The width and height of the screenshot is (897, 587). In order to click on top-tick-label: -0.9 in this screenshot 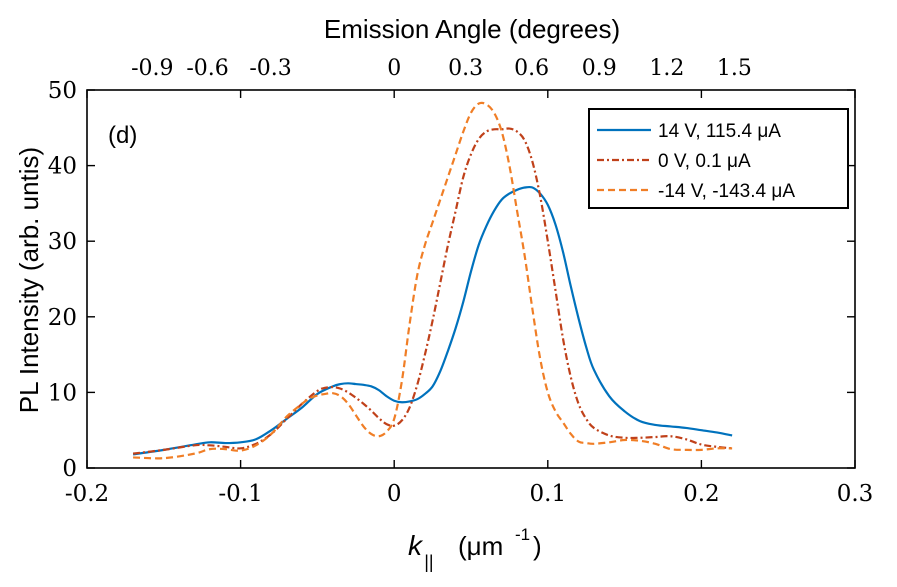, I will do `click(152, 68)`.